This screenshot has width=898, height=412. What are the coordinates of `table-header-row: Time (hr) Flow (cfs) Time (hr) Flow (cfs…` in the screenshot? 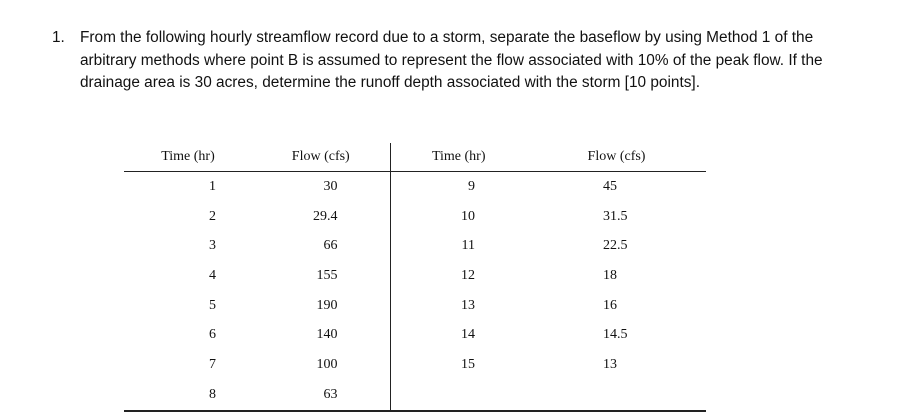 It's located at (415, 157).